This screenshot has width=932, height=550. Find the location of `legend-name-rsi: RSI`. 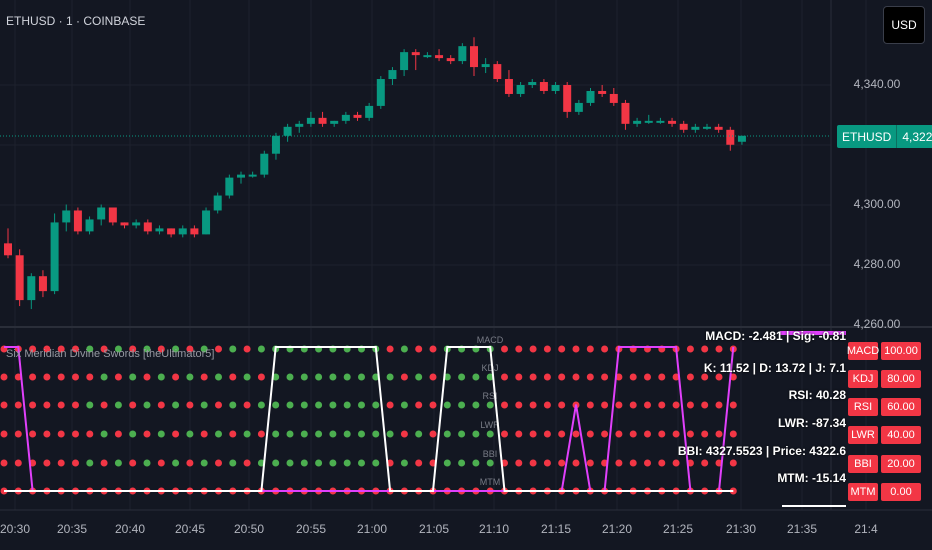

legend-name-rsi: RSI is located at coordinates (863, 407).